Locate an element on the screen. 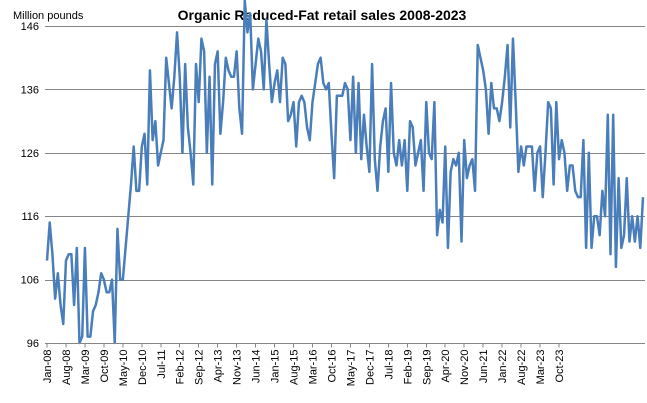 This screenshot has height=403, width=647. y-tick-label: 126 is located at coordinates (30, 154).